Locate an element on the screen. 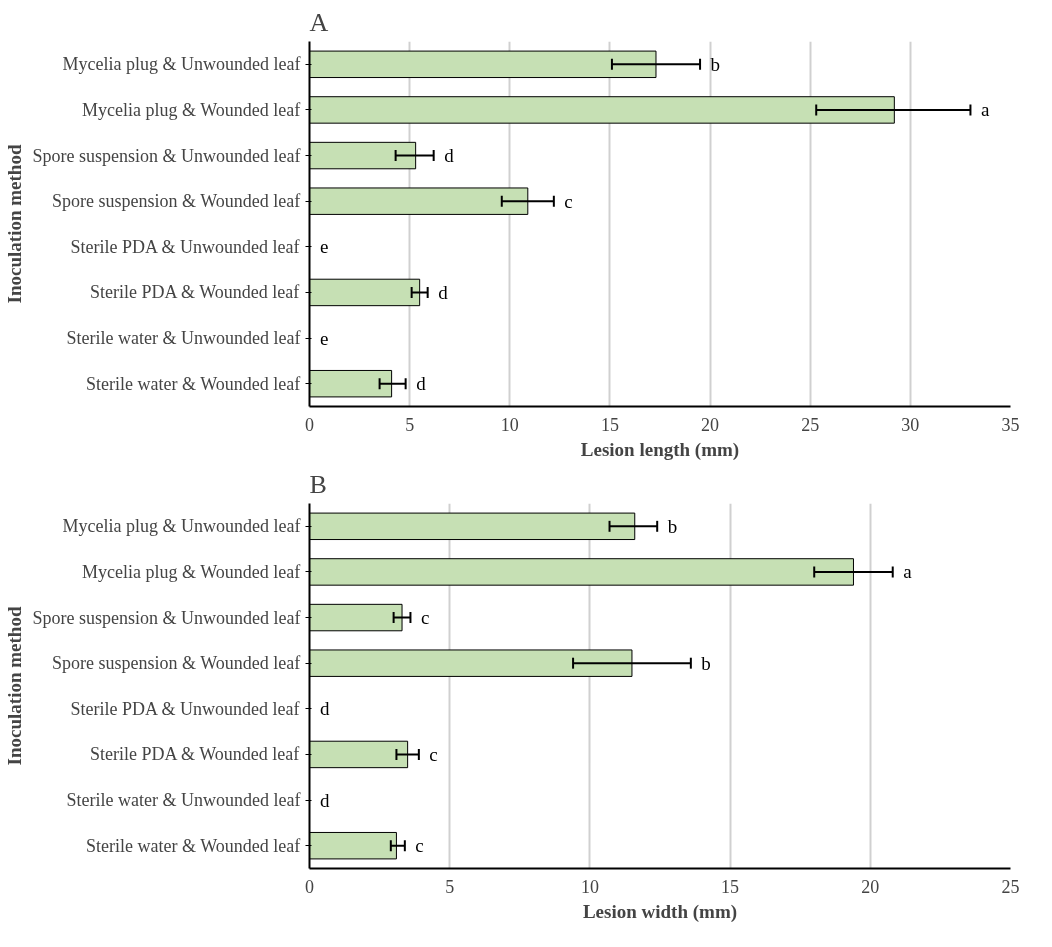 The width and height of the screenshot is (1052, 947). x-tick-label: 30 is located at coordinates (910, 424).